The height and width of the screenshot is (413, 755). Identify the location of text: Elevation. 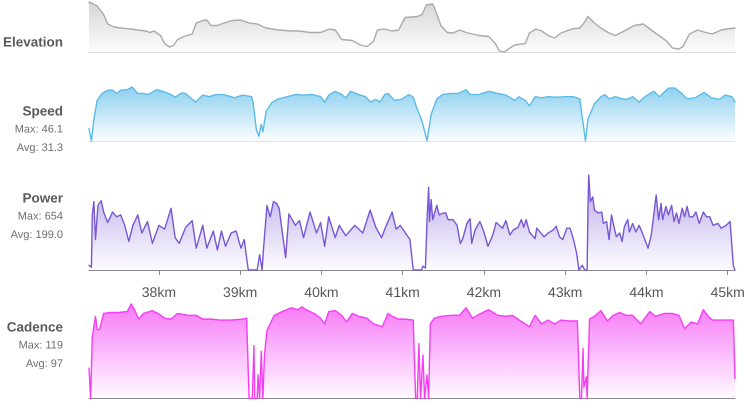
(32, 42).